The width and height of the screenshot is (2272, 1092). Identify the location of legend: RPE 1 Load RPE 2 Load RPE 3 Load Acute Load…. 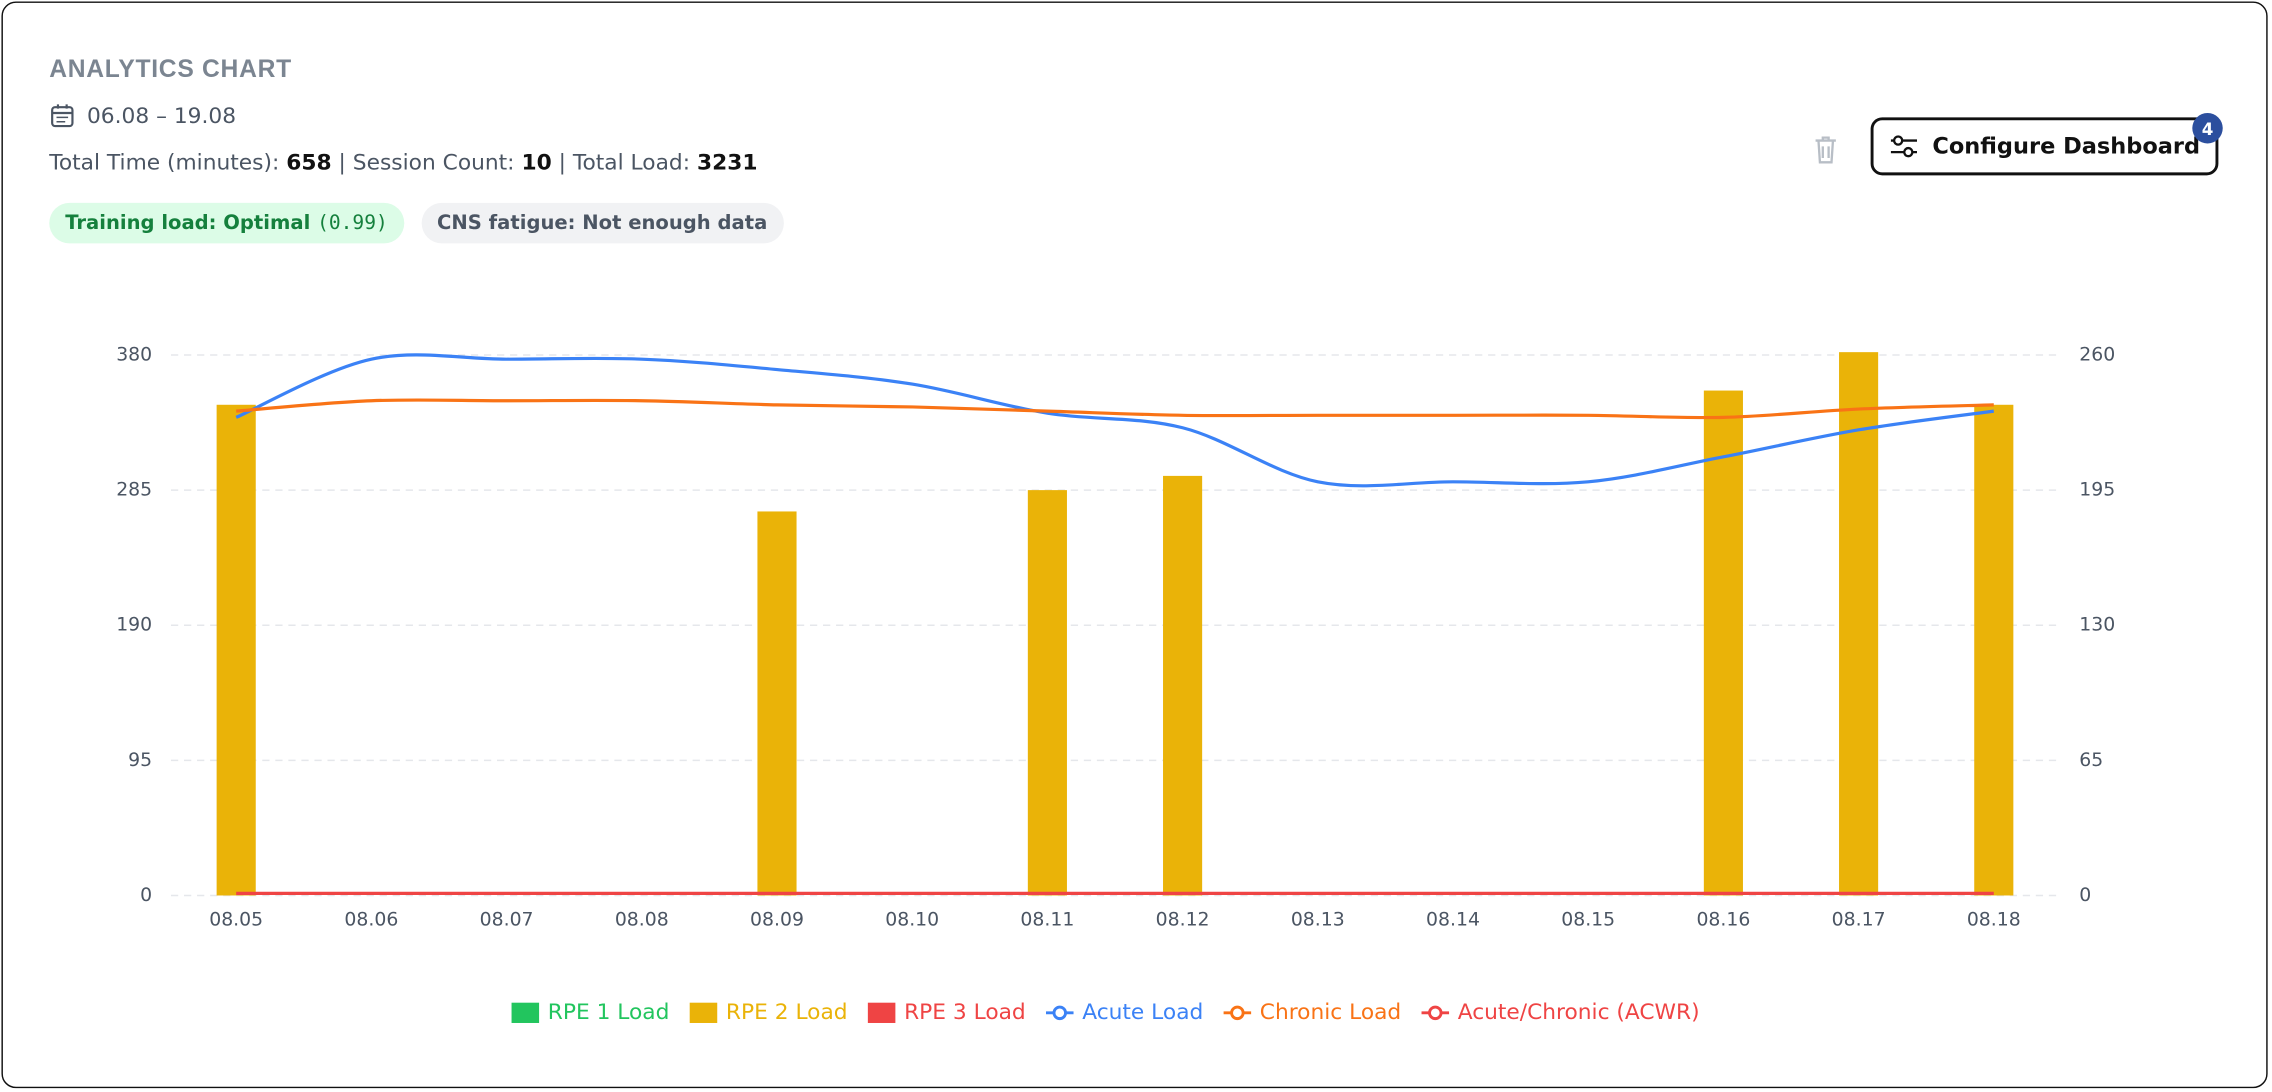
(1105, 1012).